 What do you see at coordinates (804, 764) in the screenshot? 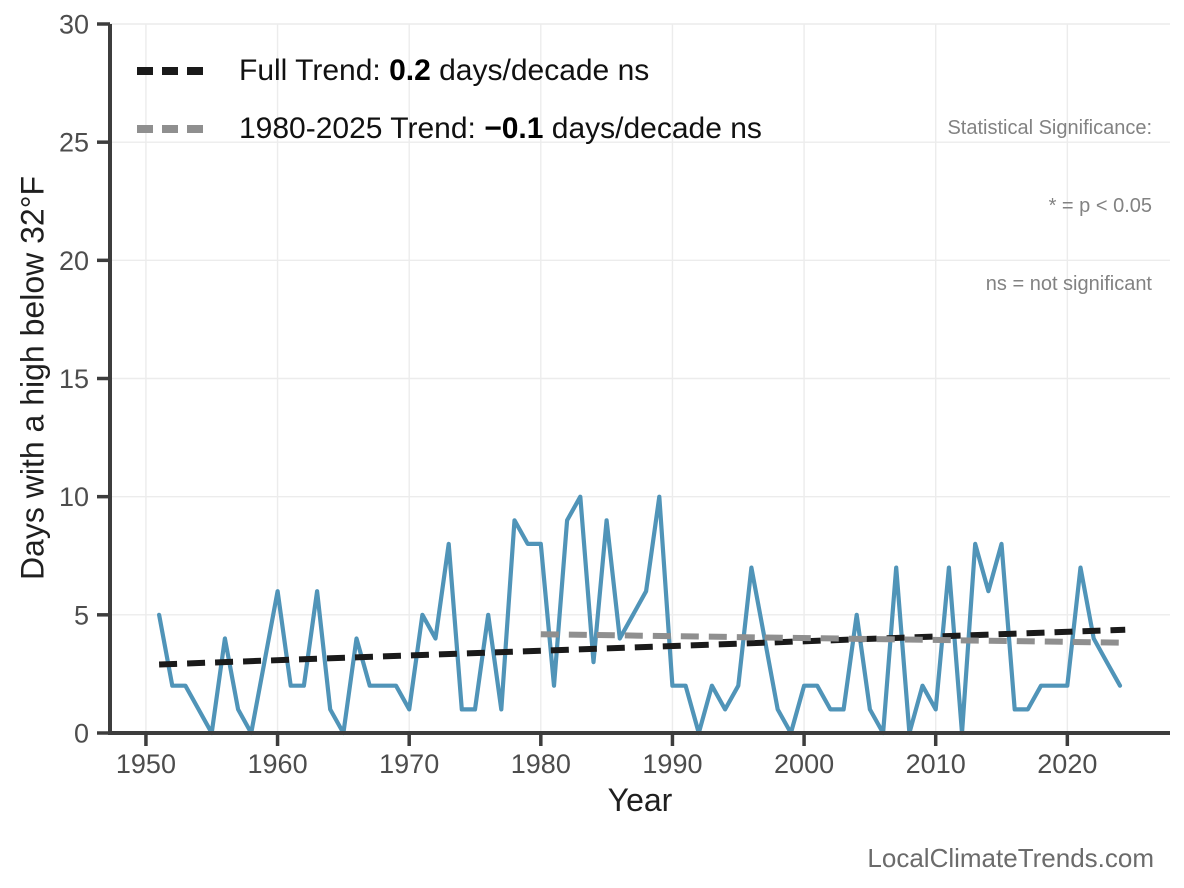
I see `x-tick-label: 2000` at bounding box center [804, 764].